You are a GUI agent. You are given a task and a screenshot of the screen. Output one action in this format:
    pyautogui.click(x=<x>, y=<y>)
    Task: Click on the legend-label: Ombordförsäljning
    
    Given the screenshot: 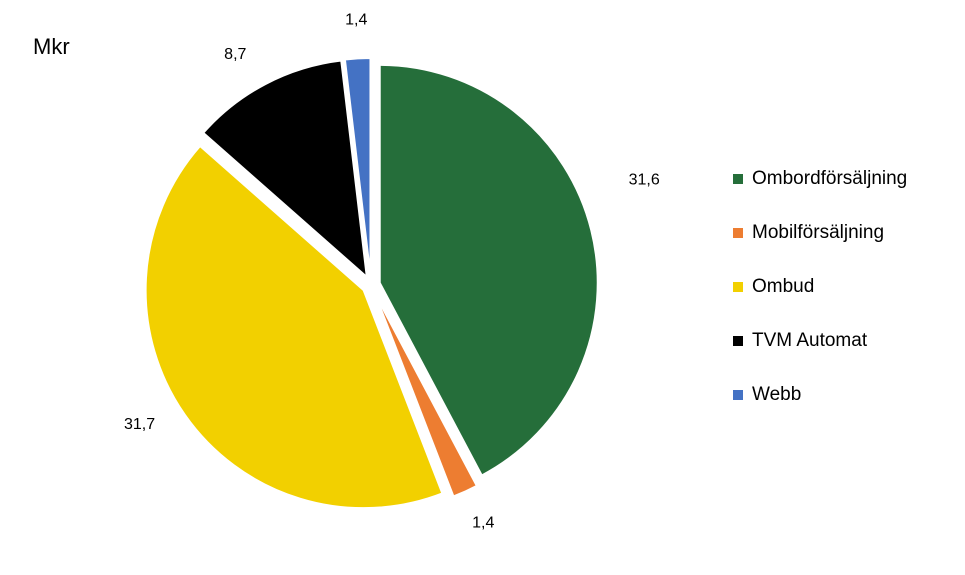 What is the action you would take?
    pyautogui.click(x=830, y=178)
    